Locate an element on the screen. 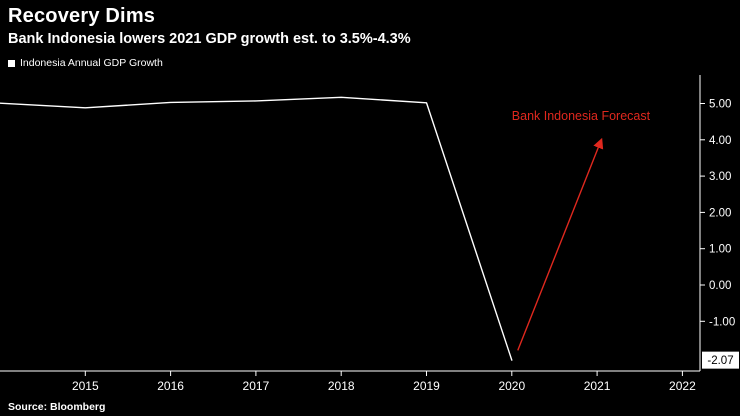 The height and width of the screenshot is (416, 740). legend-square-icon is located at coordinates (11, 63).